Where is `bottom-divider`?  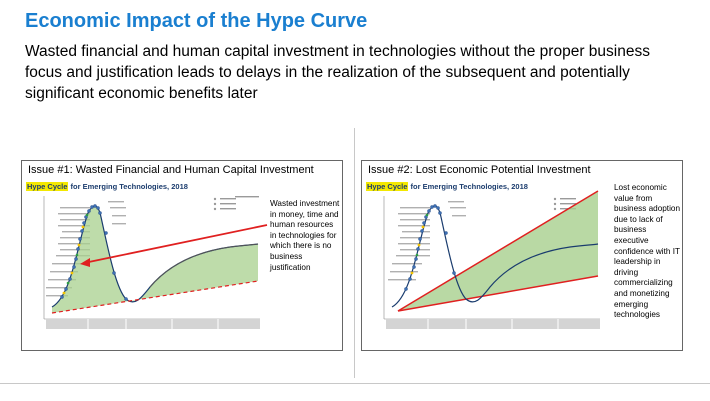
bottom-divider is located at coordinates (355, 383).